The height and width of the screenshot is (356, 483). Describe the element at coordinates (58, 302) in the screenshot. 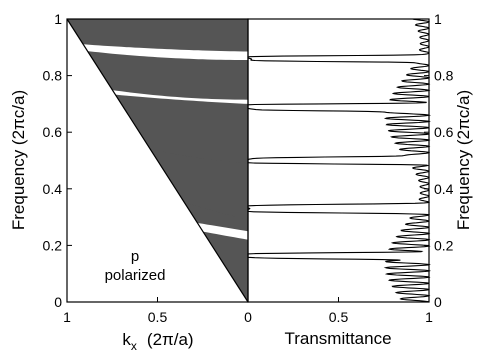

I see `left-y-tick-label: 0` at that location.